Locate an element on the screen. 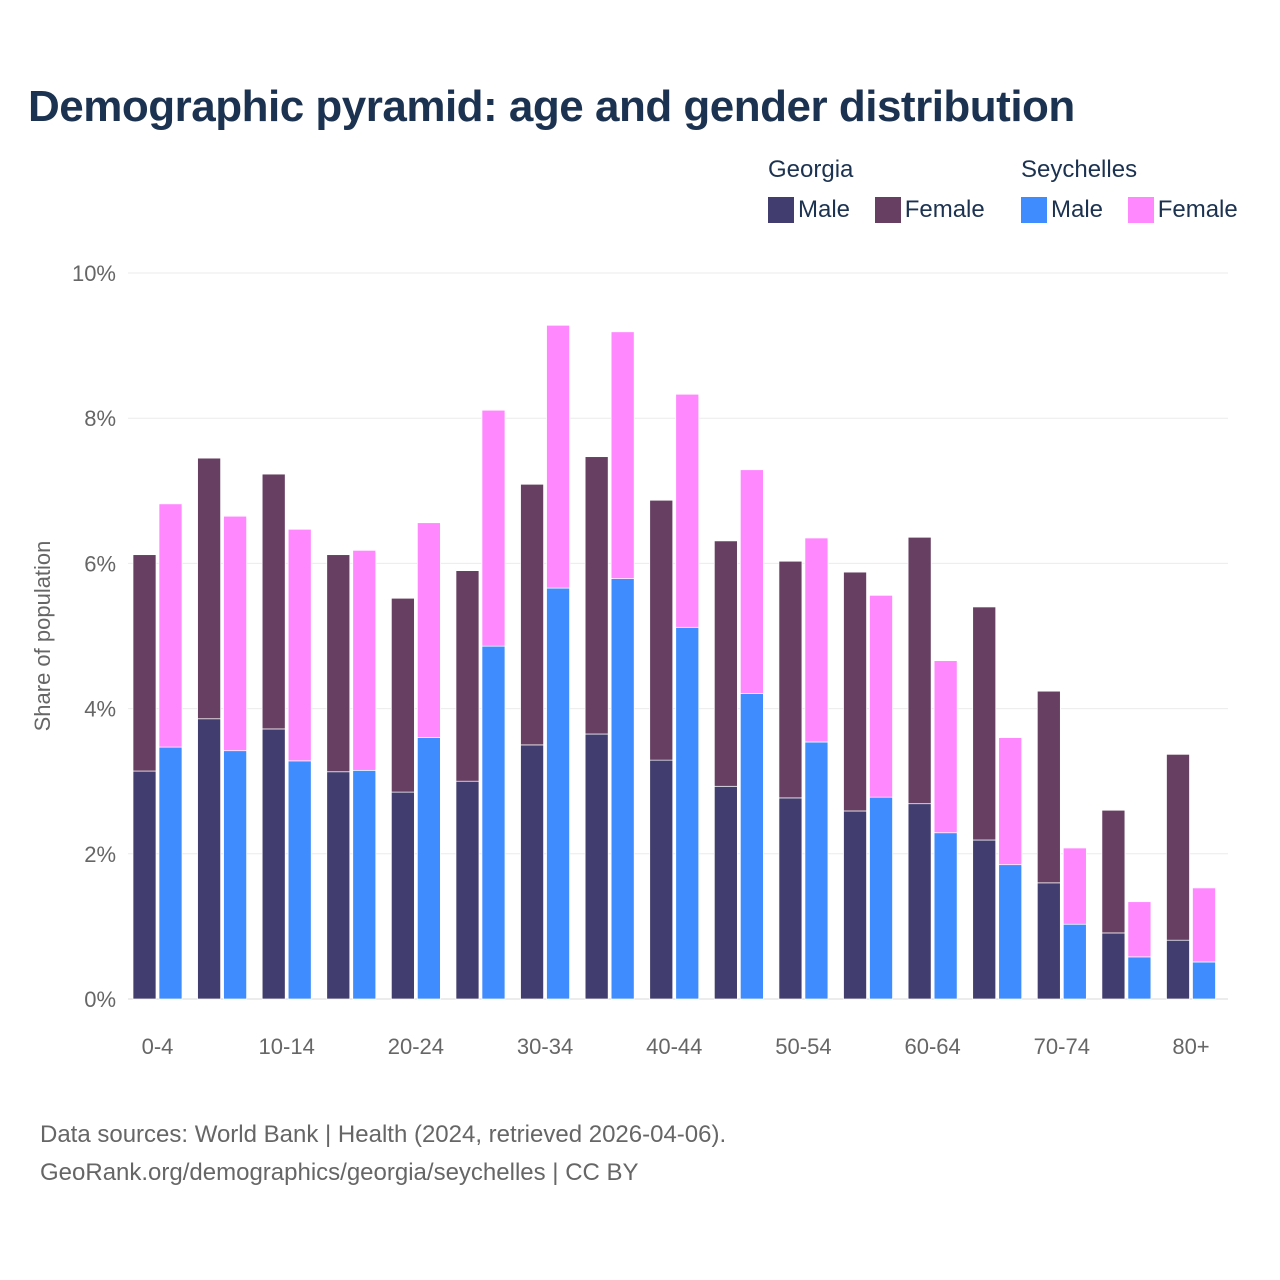 The height and width of the screenshot is (1280, 1280). x-tick-label: 80+ is located at coordinates (1190, 1046).